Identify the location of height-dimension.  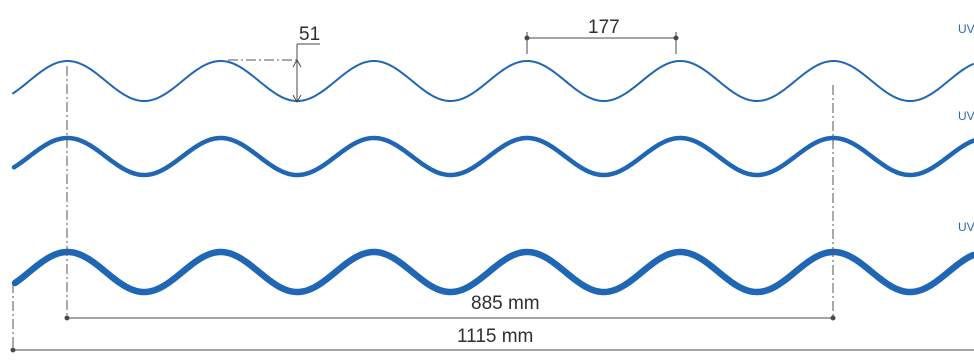
(306, 73).